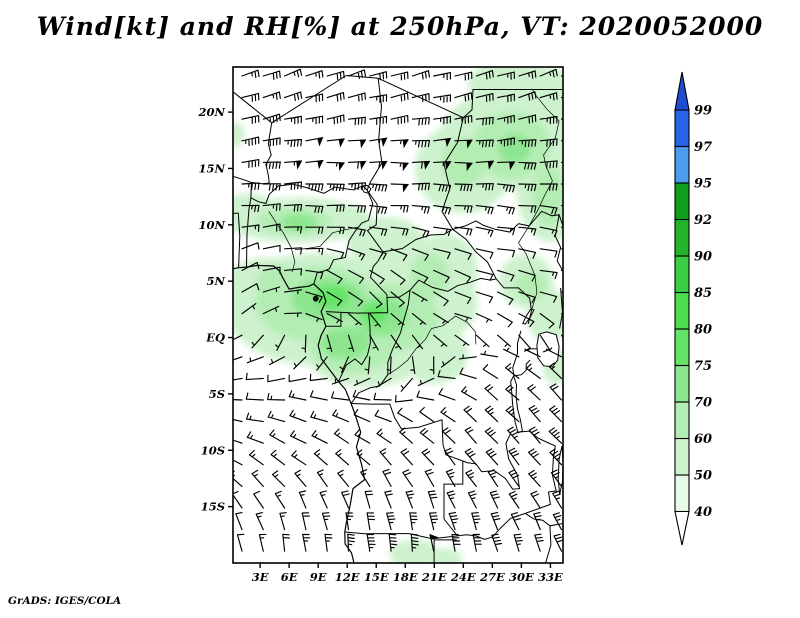 This screenshot has width=800, height=618. What do you see at coordinates (217, 394) in the screenshot?
I see `y-axis-label: 5S` at bounding box center [217, 394].